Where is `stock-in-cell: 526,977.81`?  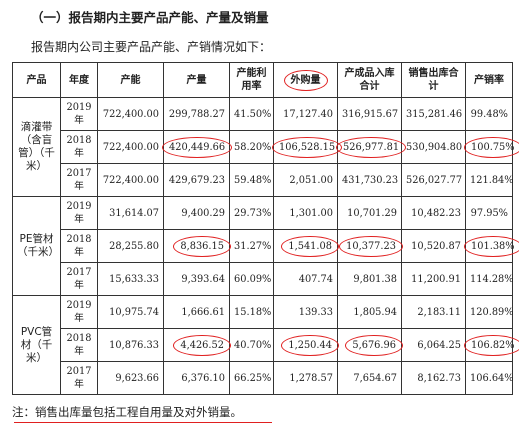 stock-in-cell: 526,977.81 is located at coordinates (371, 147).